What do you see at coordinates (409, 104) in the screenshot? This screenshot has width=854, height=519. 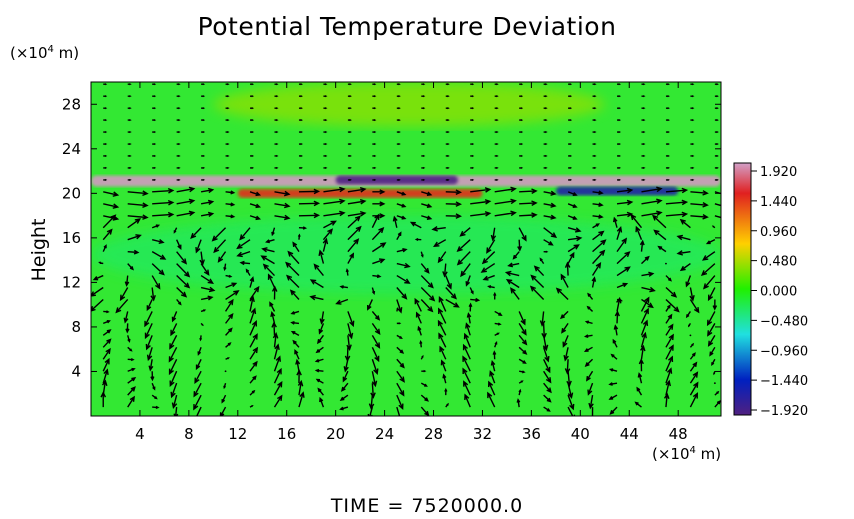 I see `field-feature` at bounding box center [409, 104].